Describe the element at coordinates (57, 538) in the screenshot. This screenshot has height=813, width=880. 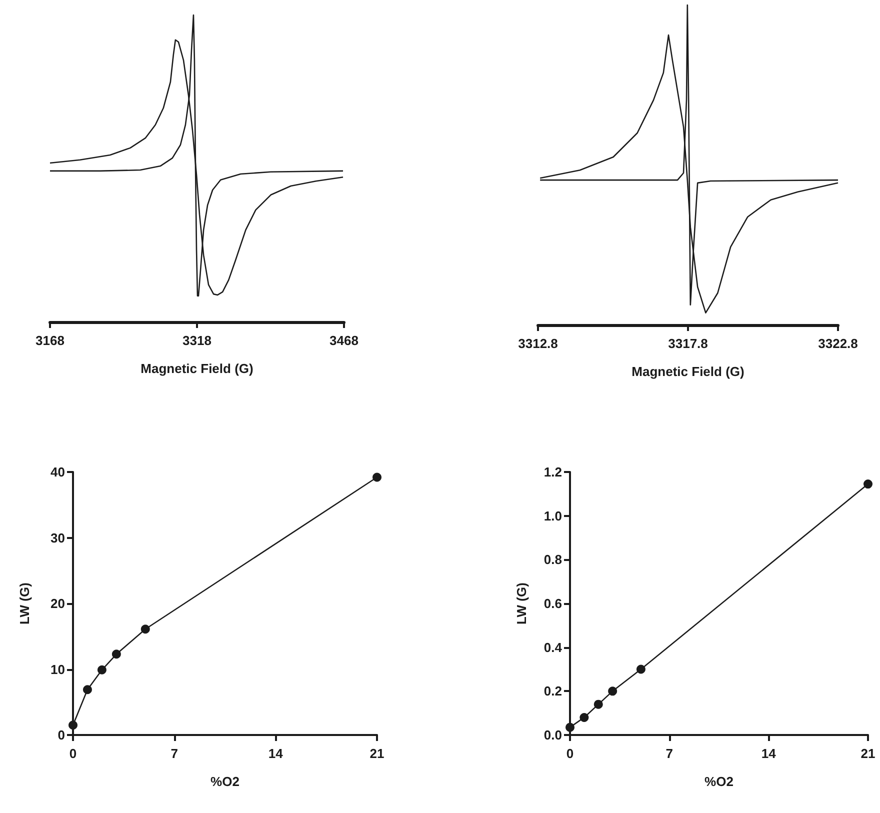
I see `y-tick-label: 30` at that location.